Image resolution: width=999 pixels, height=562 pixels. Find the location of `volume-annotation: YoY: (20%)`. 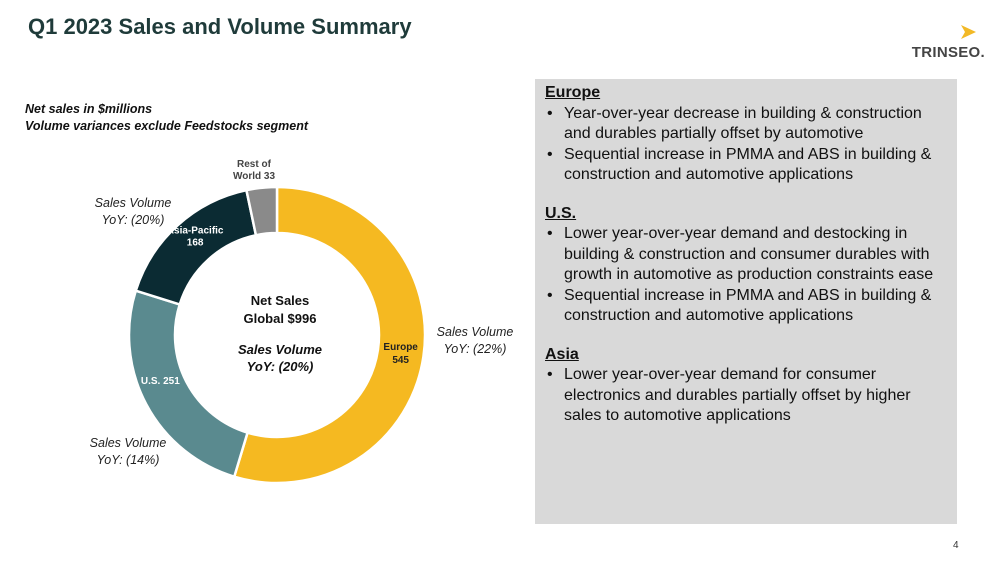

volume-annotation: YoY: (20%) is located at coordinates (133, 220).